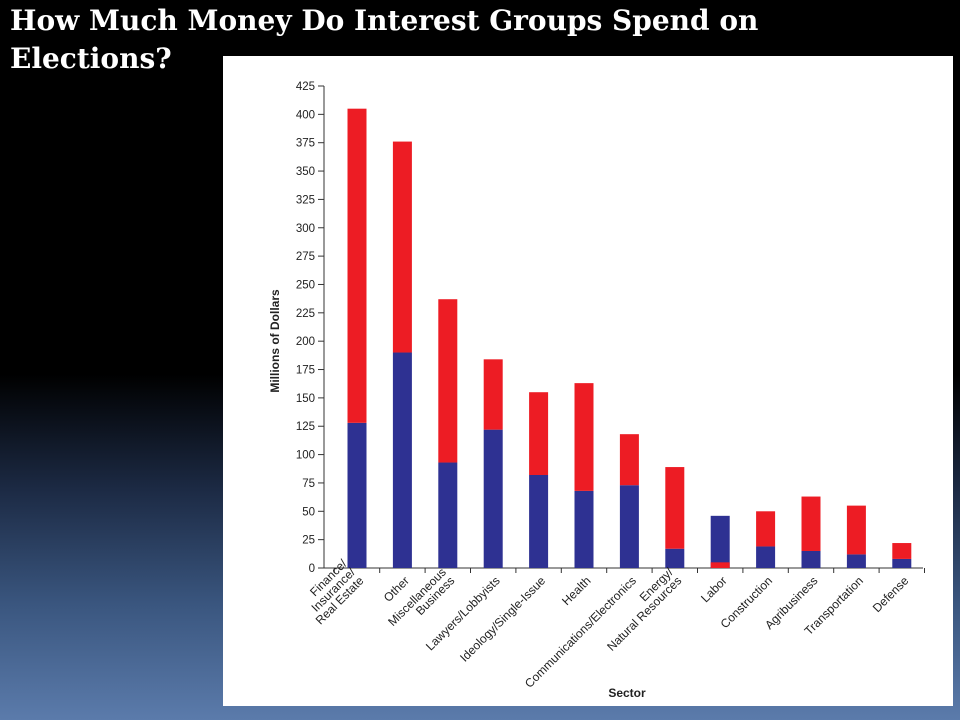  I want to click on y-tick-label: 150, so click(305, 399).